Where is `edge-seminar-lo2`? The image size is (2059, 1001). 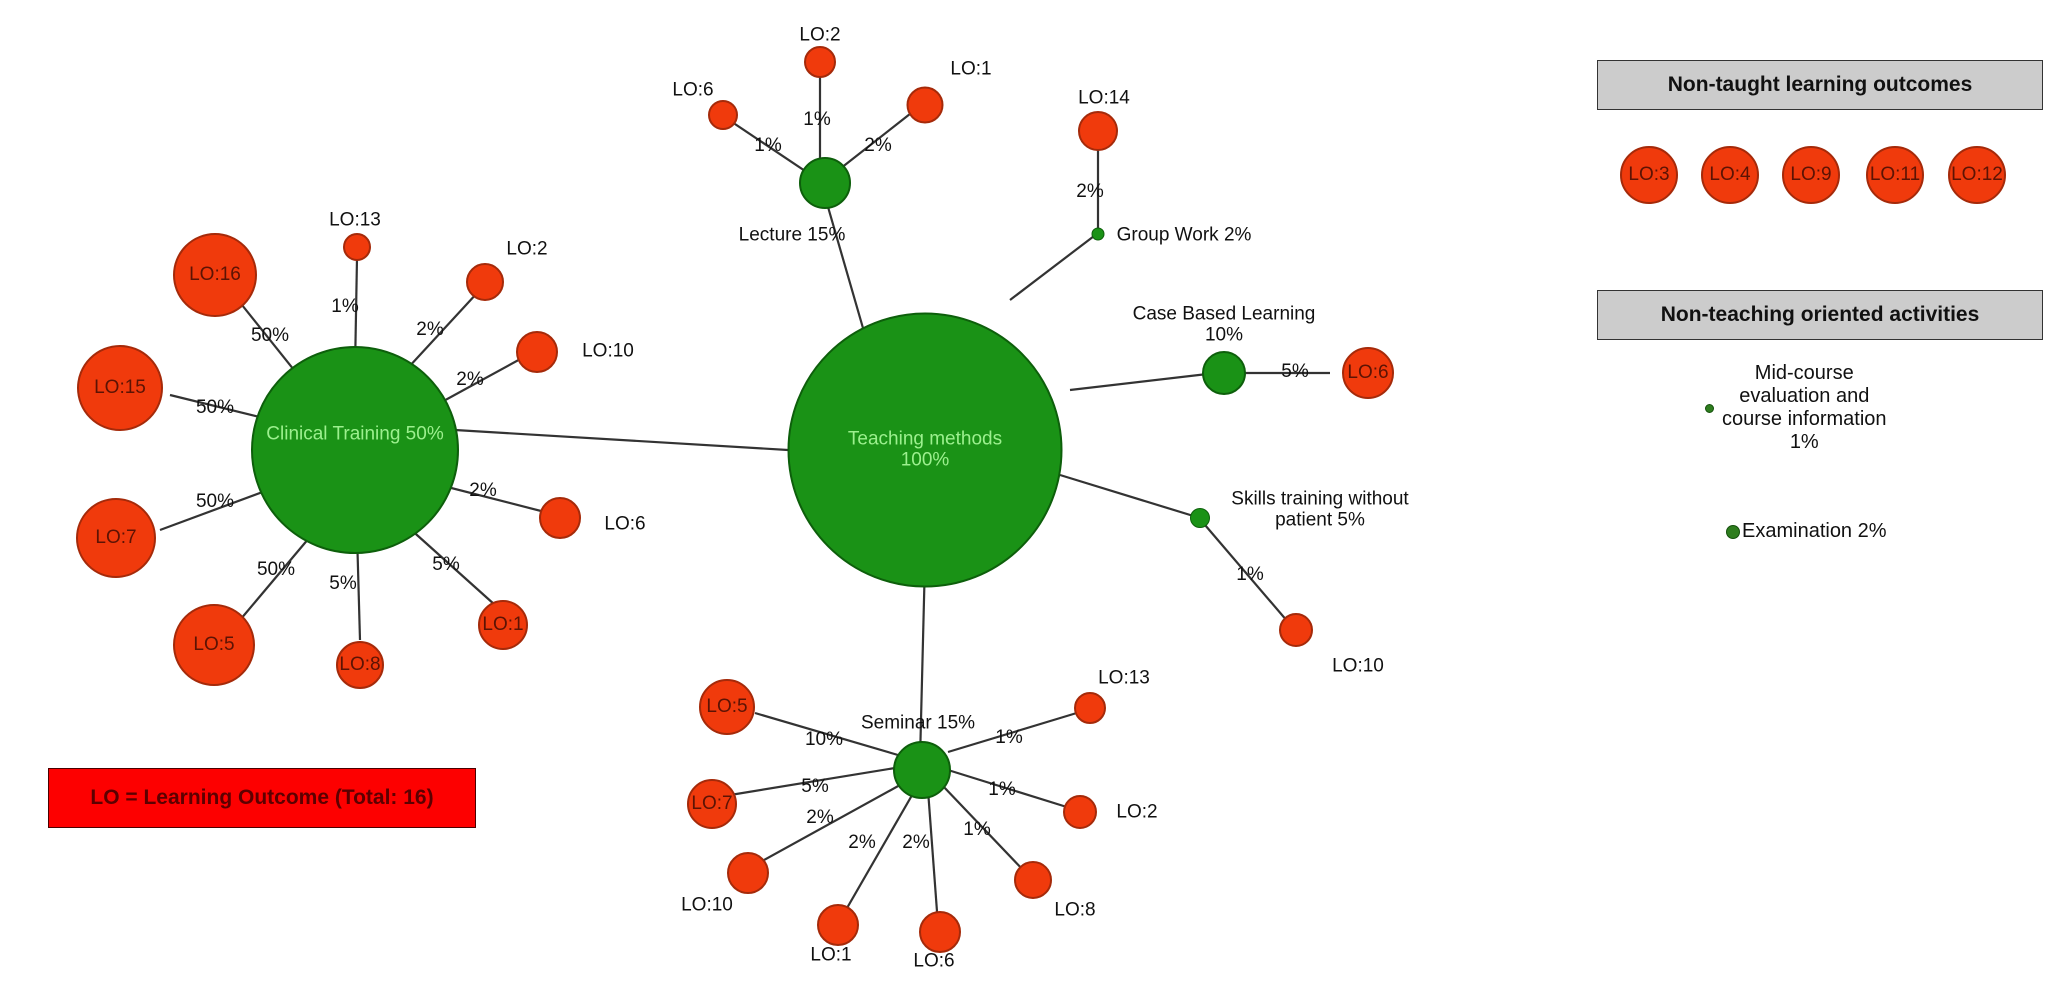 edge-seminar-lo2 is located at coordinates (1009, 789).